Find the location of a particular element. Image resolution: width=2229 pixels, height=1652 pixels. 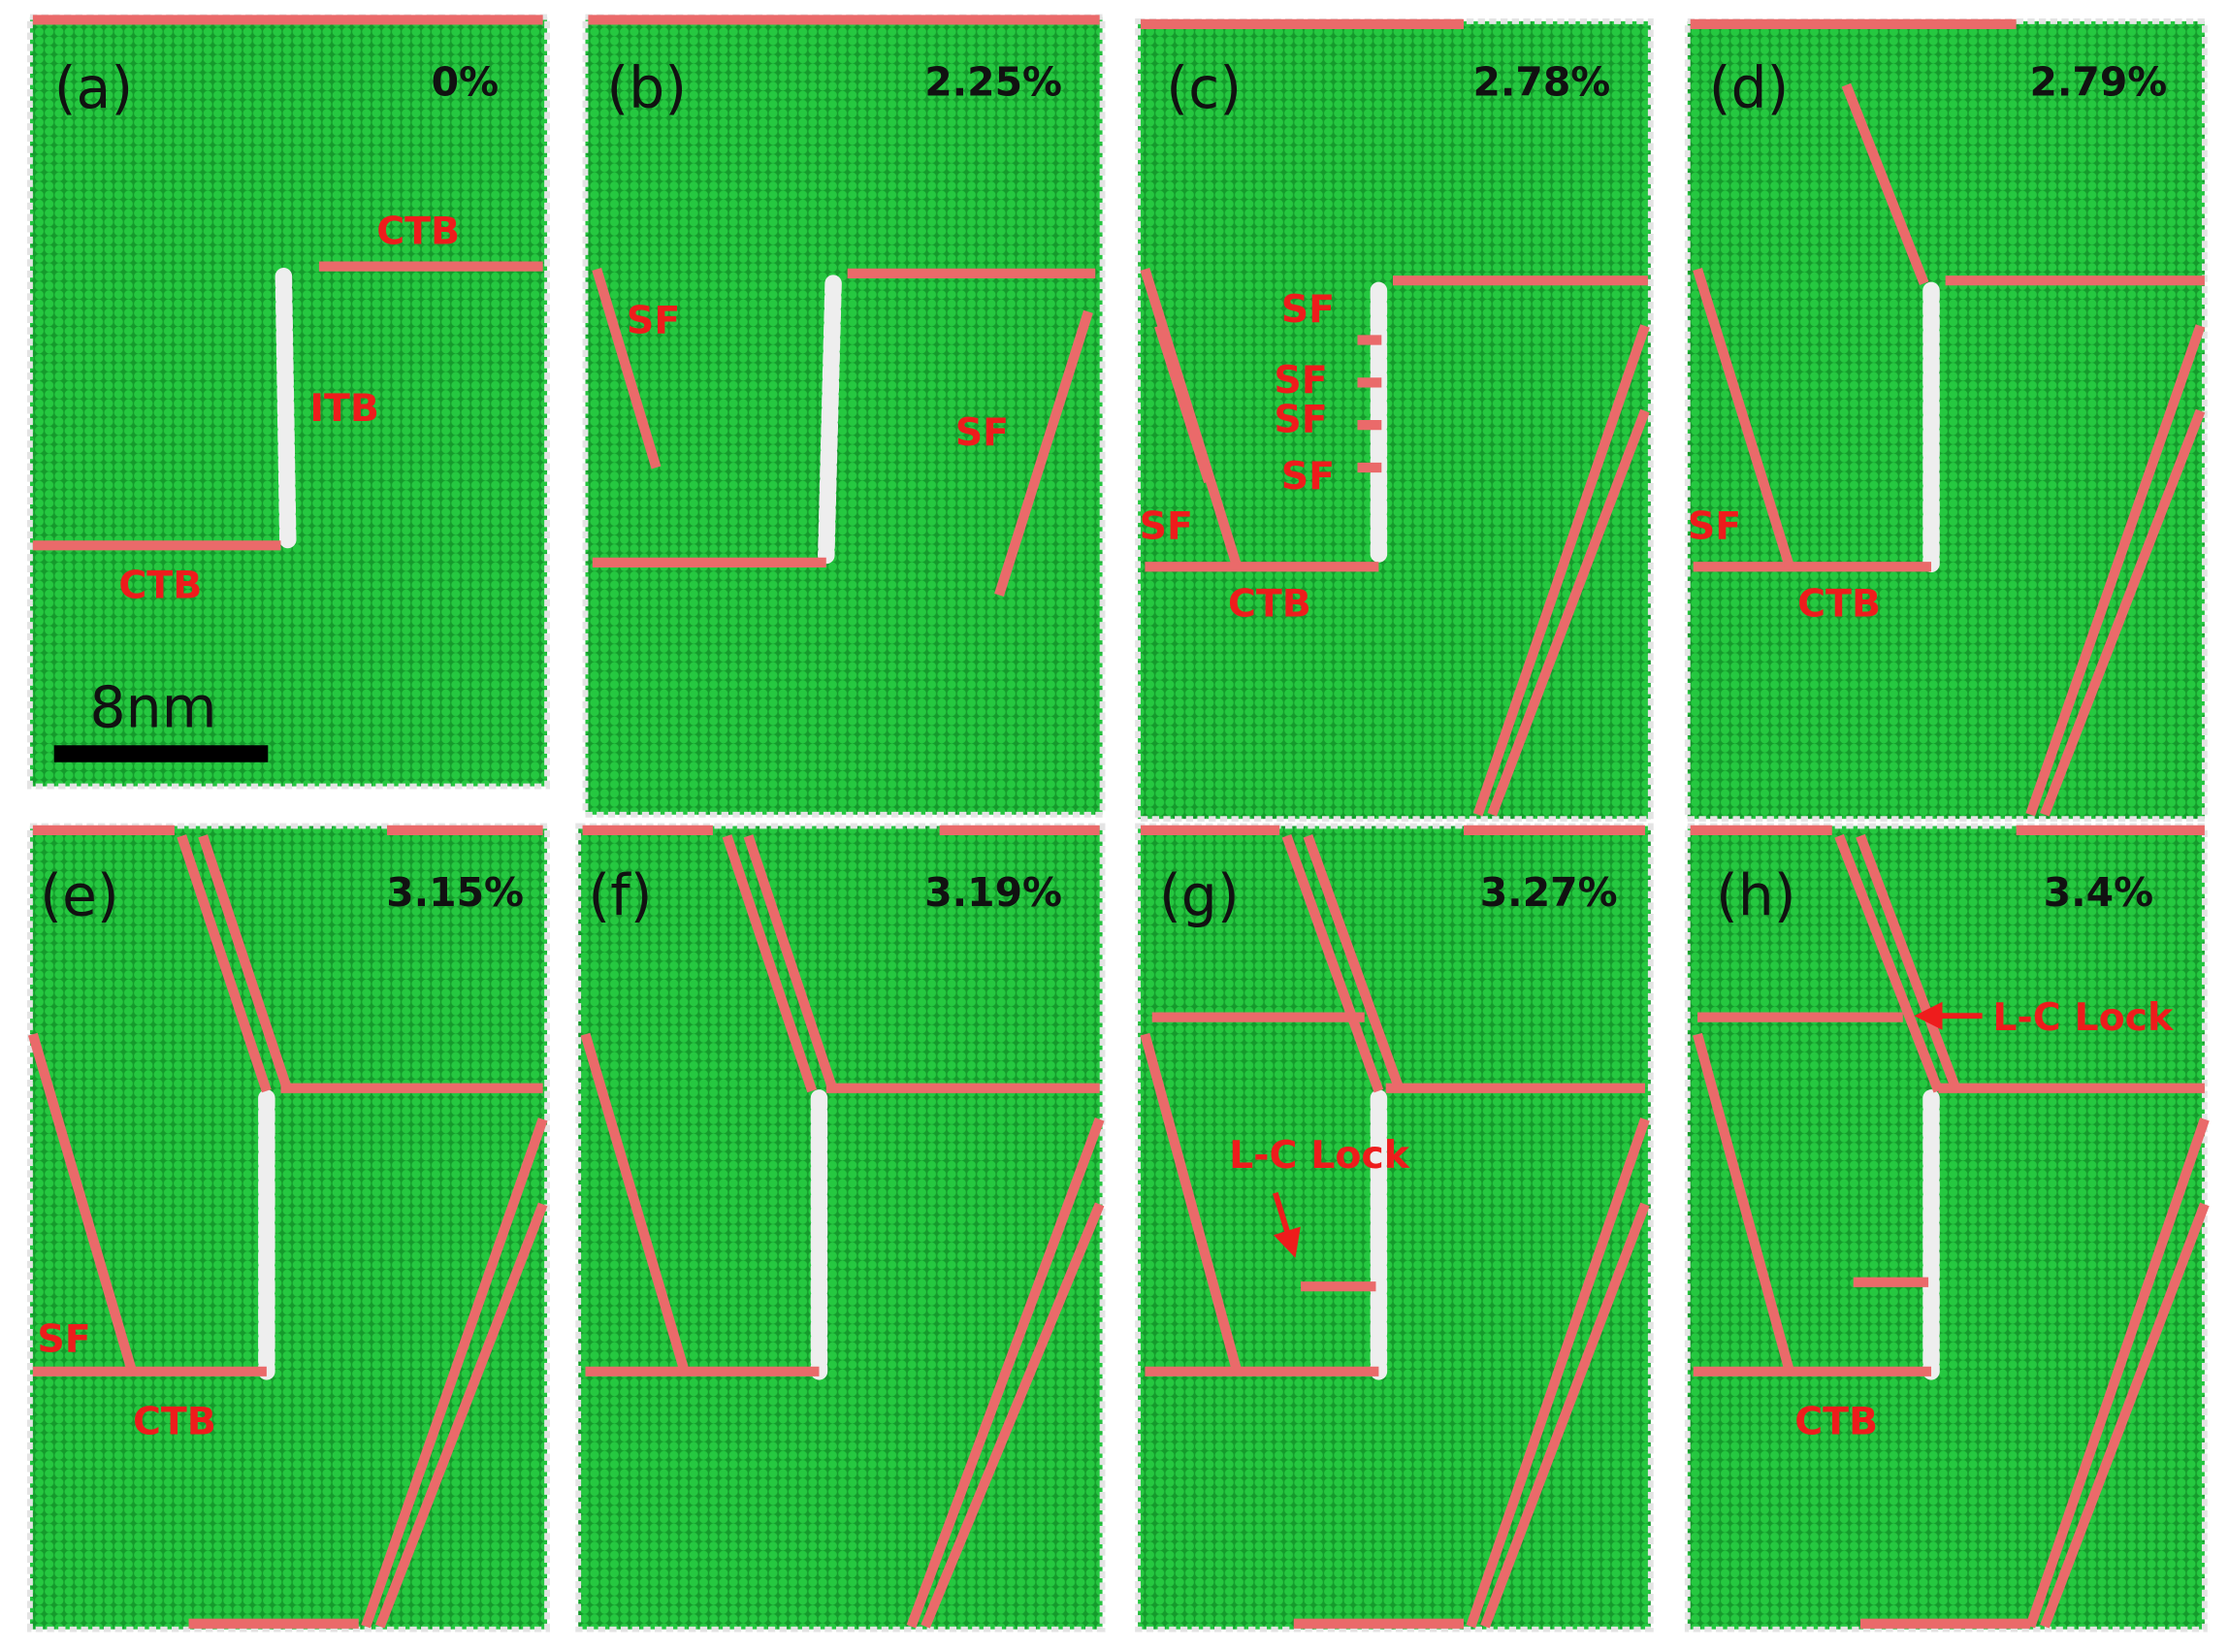

scale-bar-label: 8nm is located at coordinates (152, 707).